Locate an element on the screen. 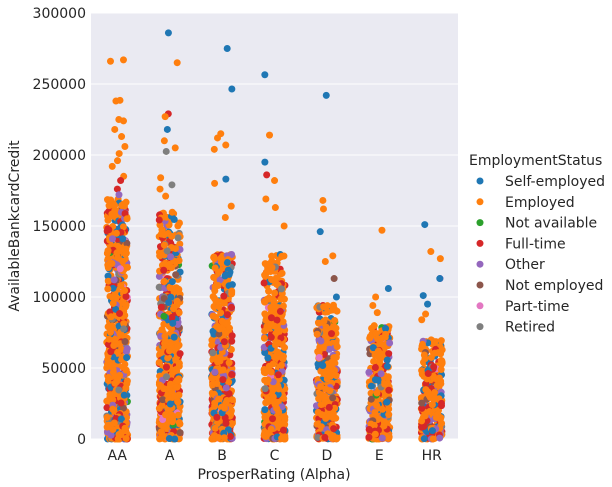 Image resolution: width=612 pixels, height=487 pixels. y-tick-labels: 0 50000 100000 150000 200000 250000 300000 is located at coordinates (59, 227).